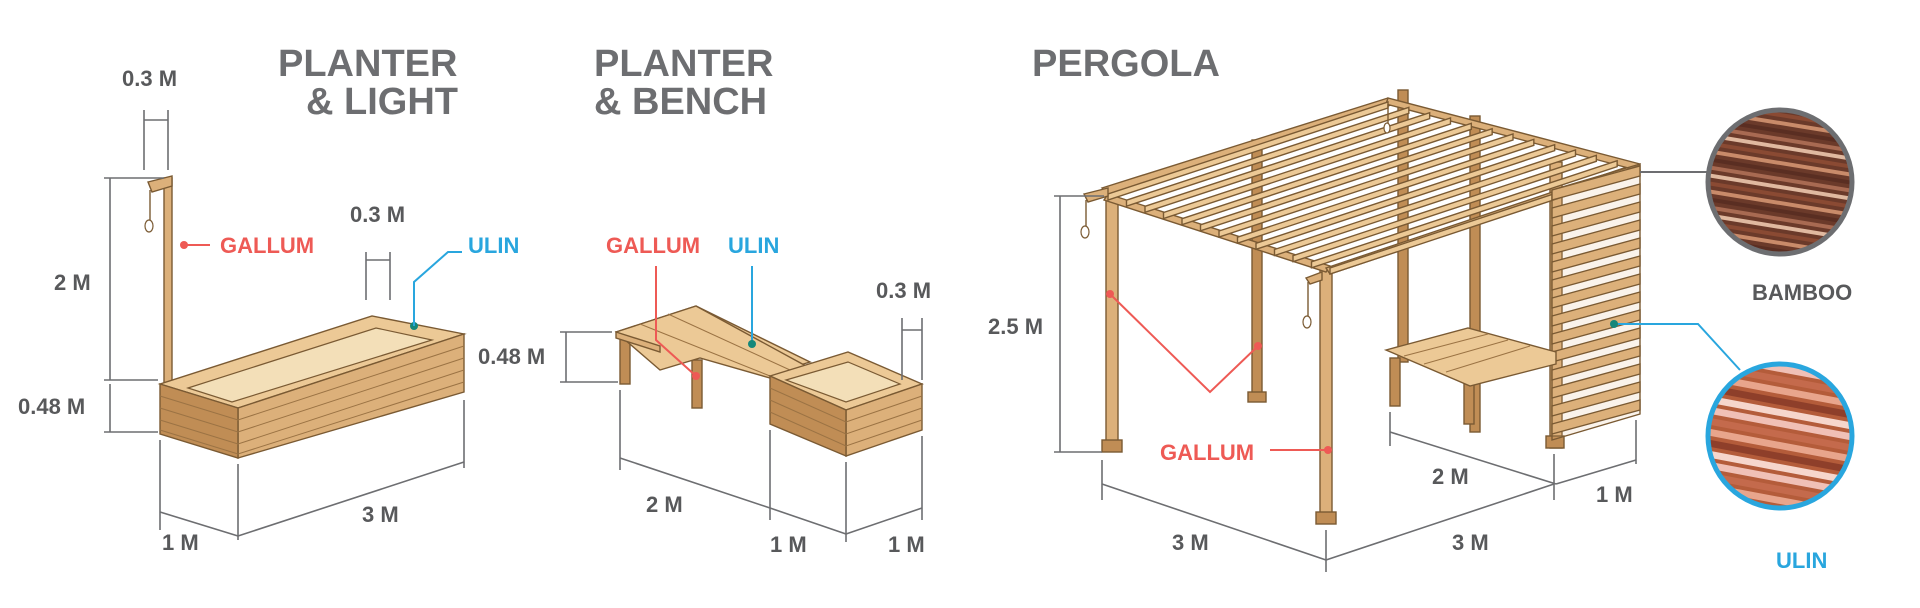  I want to click on bamboo-detail-frame, so click(1780, 182).